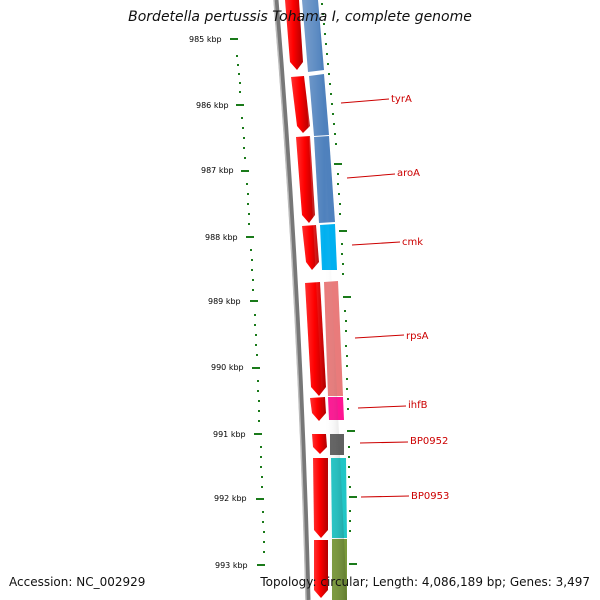  I want to click on tick-label: 989 kbp, so click(224, 301).